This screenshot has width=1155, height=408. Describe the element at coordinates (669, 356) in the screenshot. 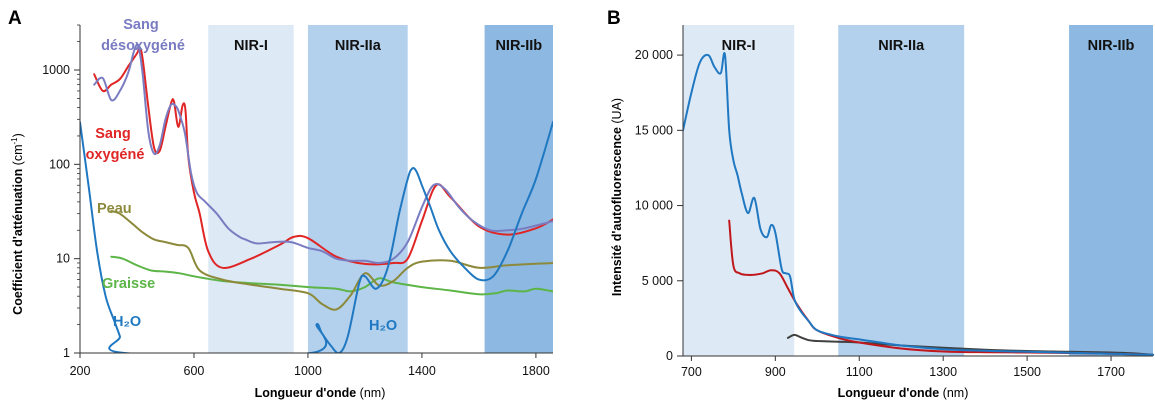

I see `y-tick-label: 0` at that location.